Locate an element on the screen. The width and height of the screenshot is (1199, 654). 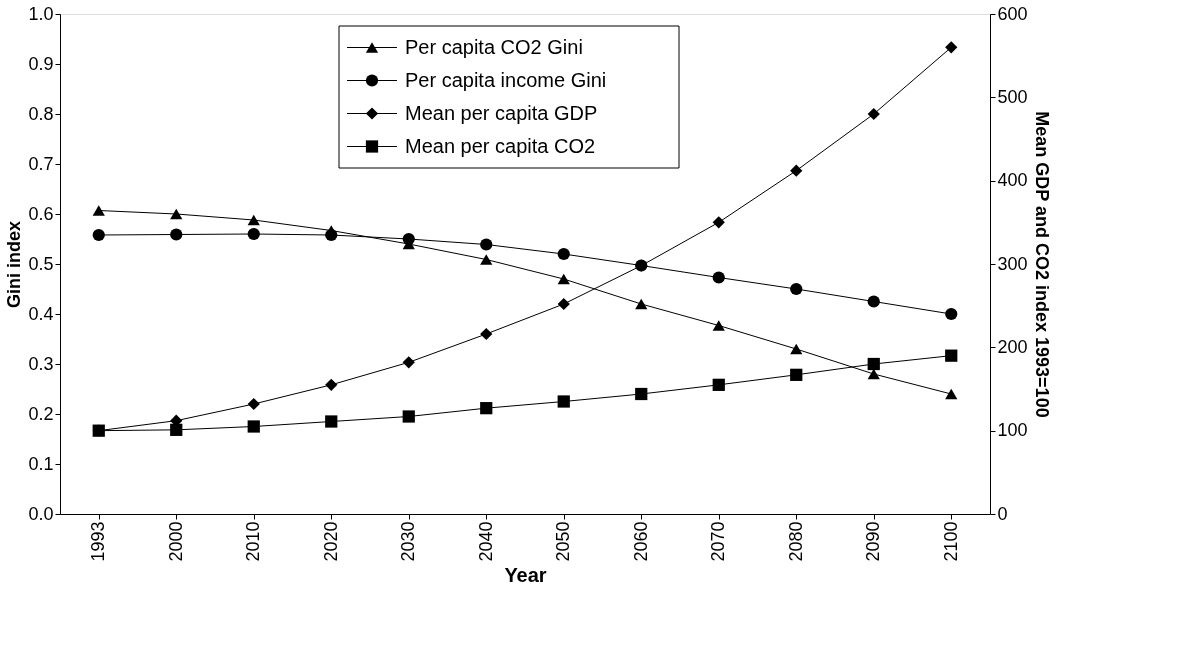
y-tick-label: 0.5 is located at coordinates (41, 263).